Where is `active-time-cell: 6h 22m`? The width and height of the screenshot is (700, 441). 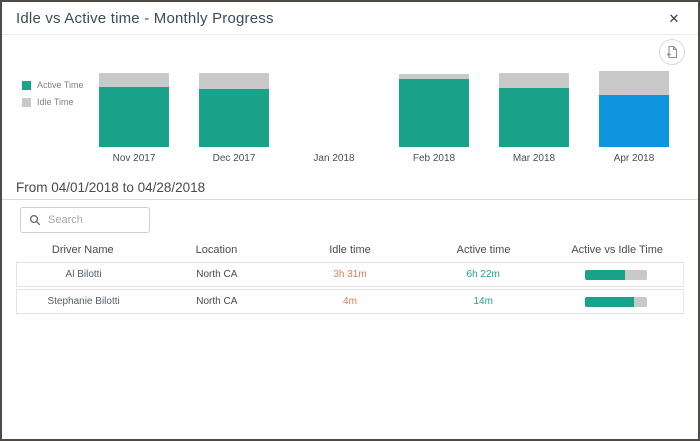 active-time-cell: 6h 22m is located at coordinates (483, 274).